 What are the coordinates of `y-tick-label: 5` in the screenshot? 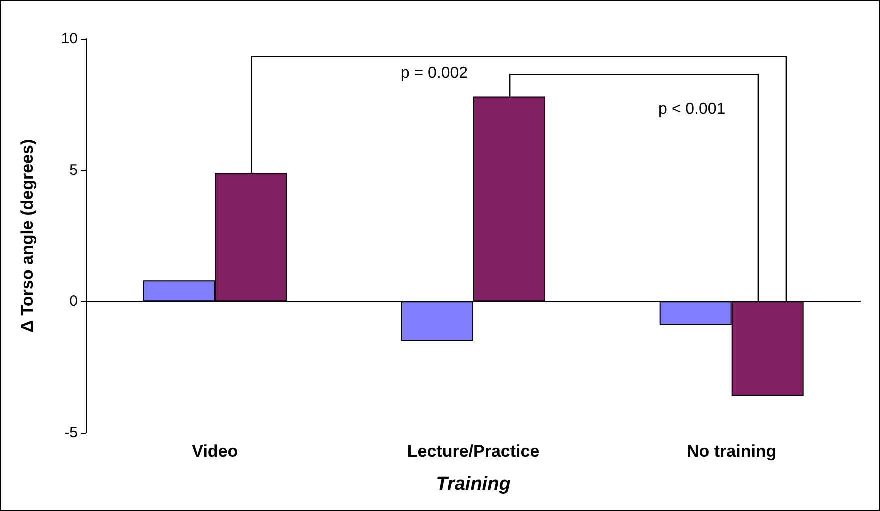 It's located at (74, 170).